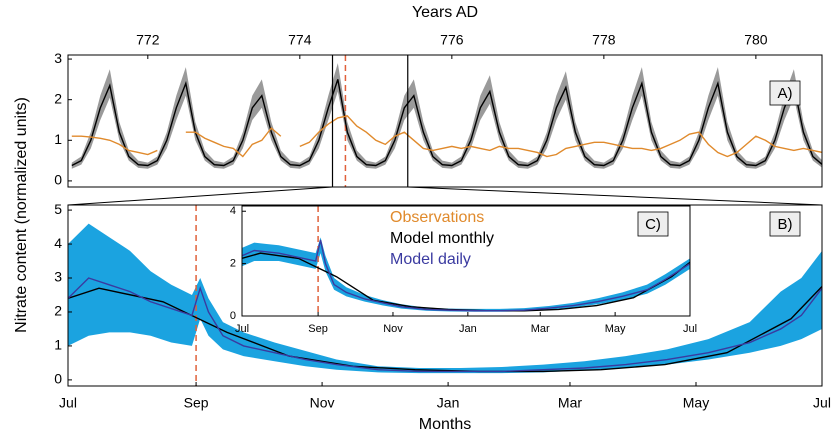 This screenshot has width=832, height=437. I want to click on panel-label: C), so click(653, 224).